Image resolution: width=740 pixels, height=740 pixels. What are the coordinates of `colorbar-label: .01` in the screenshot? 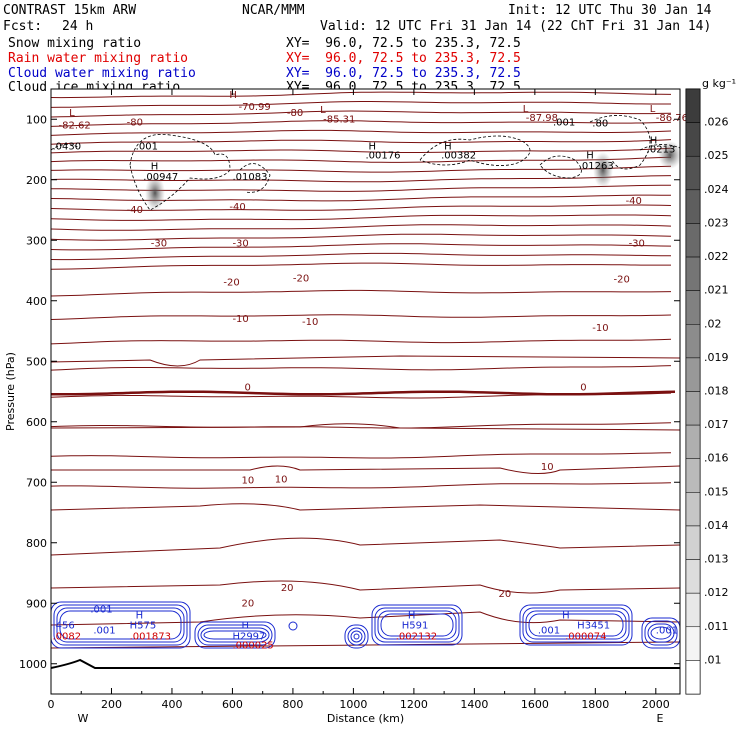 It's located at (713, 659).